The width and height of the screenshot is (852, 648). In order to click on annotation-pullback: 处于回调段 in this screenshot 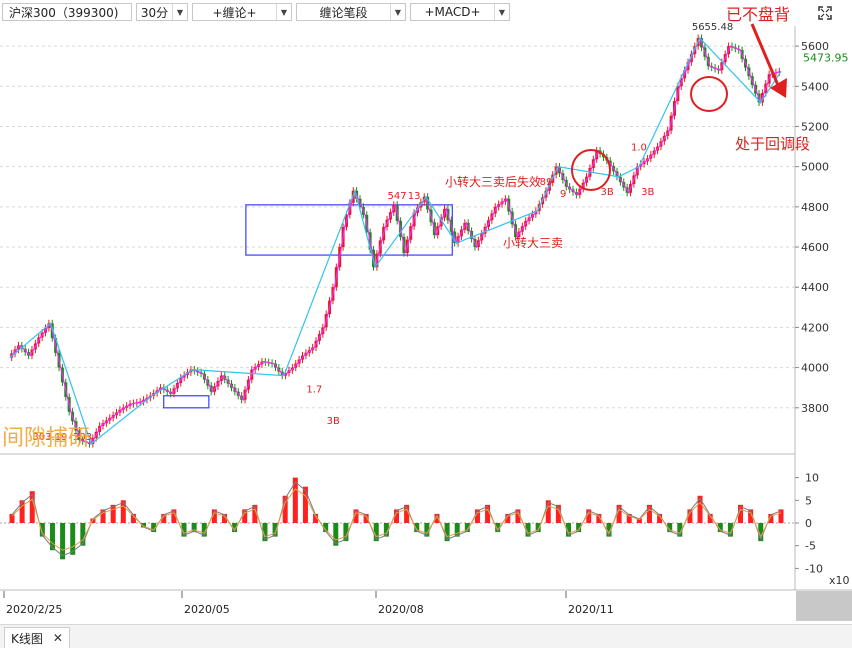, I will do `click(772, 144)`.